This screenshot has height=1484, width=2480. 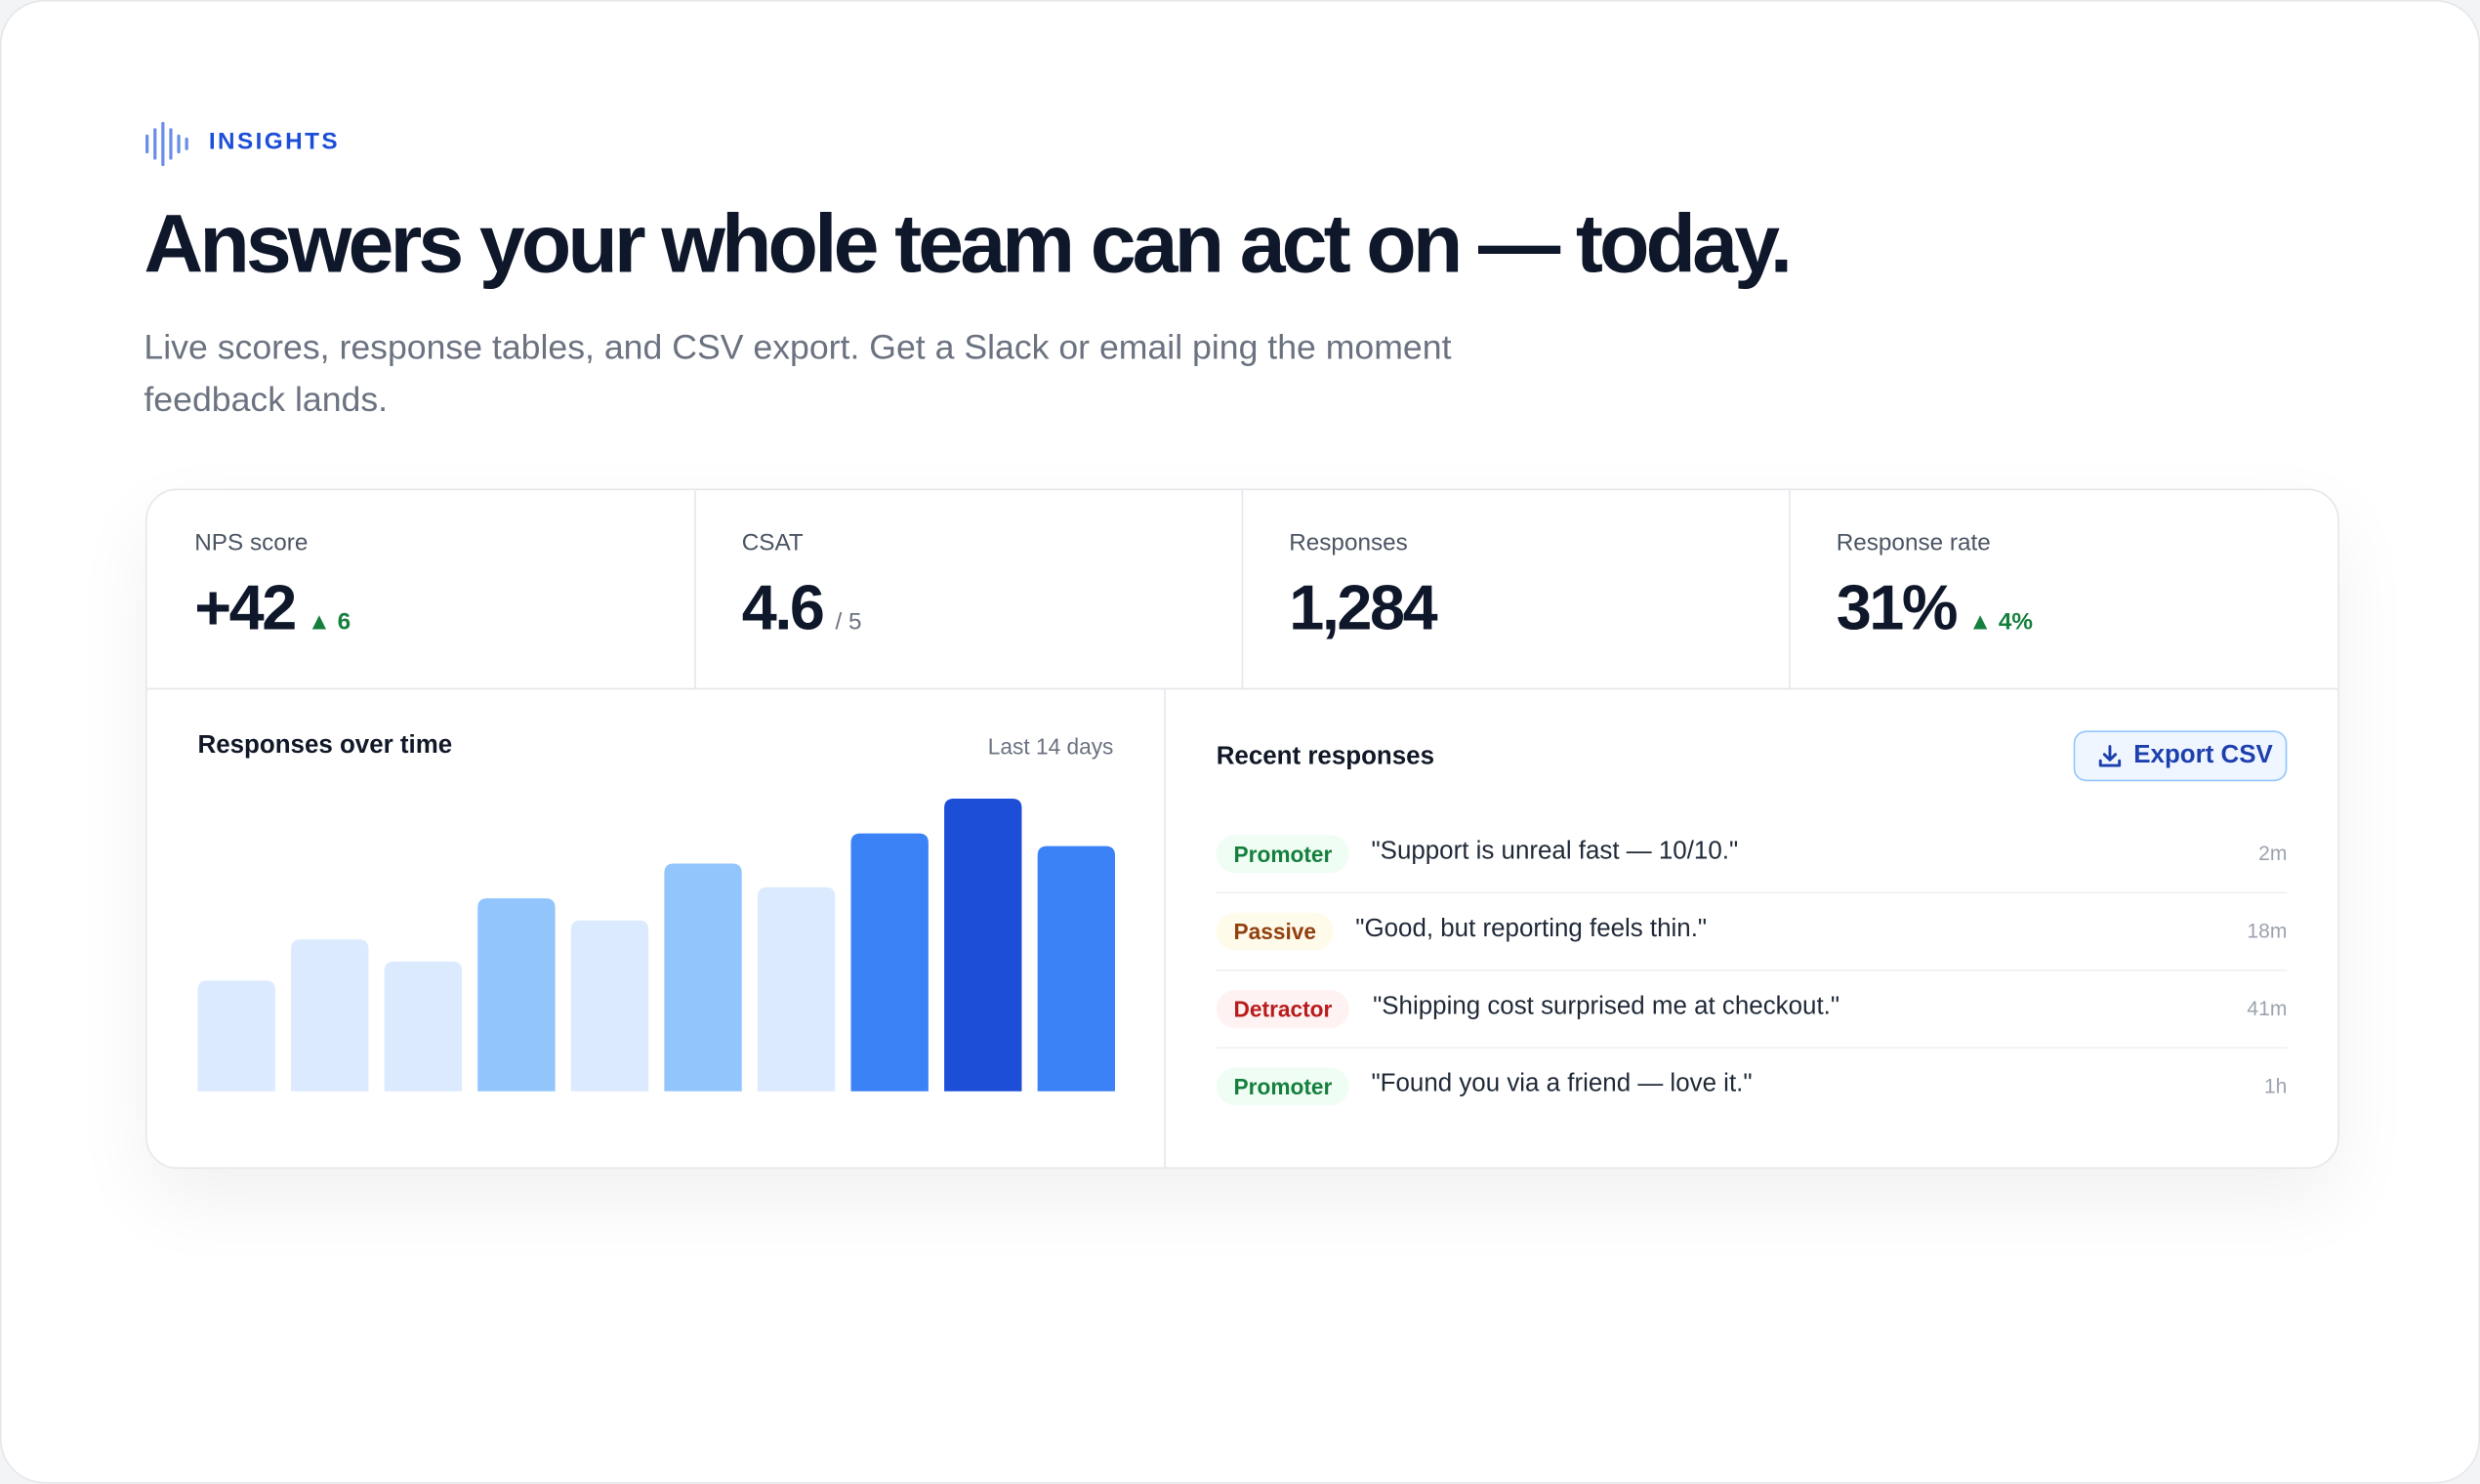 What do you see at coordinates (2267, 1008) in the screenshot?
I see `time: 41m` at bounding box center [2267, 1008].